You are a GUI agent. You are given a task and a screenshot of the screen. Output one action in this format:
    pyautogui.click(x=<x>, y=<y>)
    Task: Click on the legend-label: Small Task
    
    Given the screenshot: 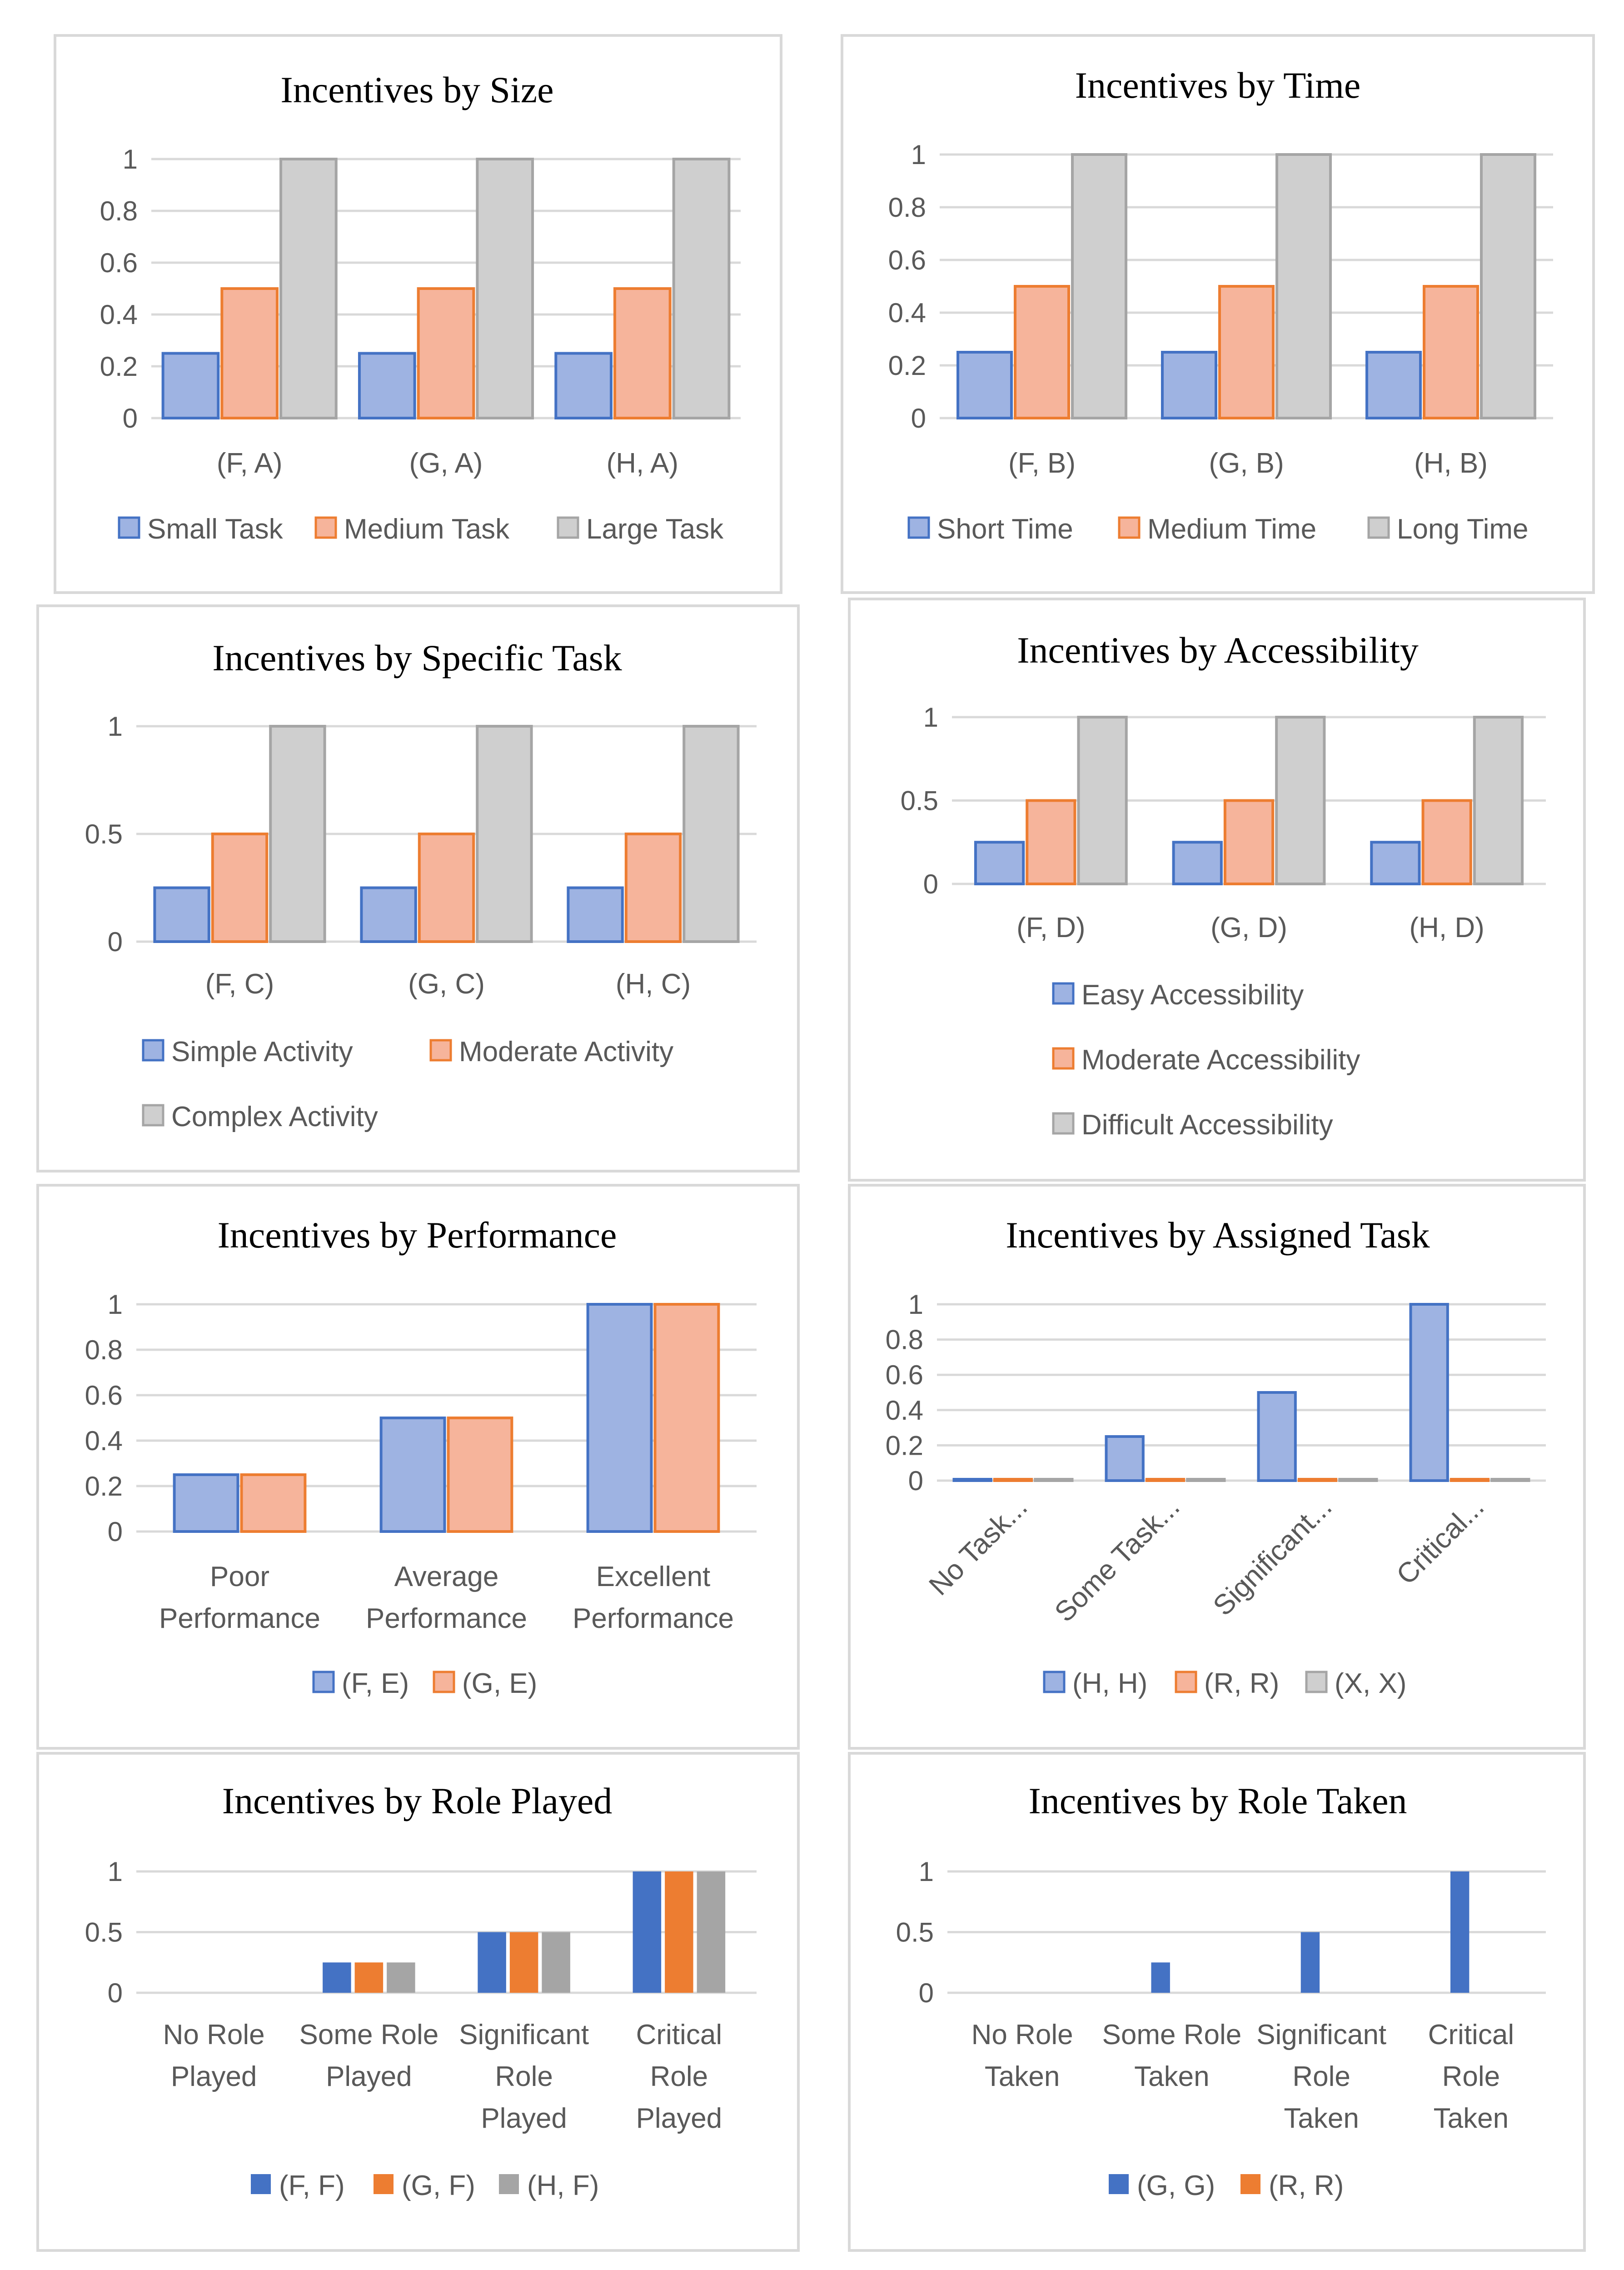 What is the action you would take?
    pyautogui.click(x=215, y=529)
    